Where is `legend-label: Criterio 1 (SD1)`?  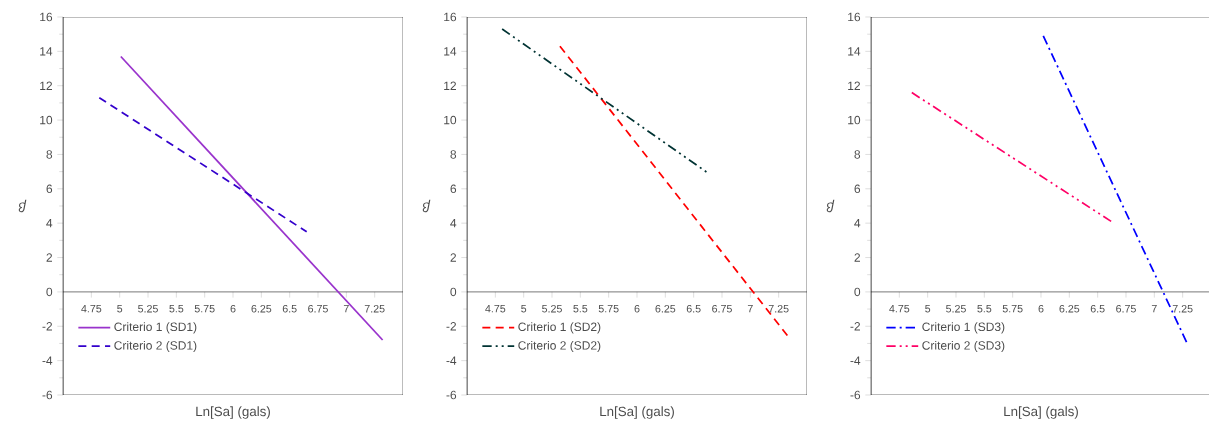 legend-label: Criterio 1 (SD1) is located at coordinates (155, 328).